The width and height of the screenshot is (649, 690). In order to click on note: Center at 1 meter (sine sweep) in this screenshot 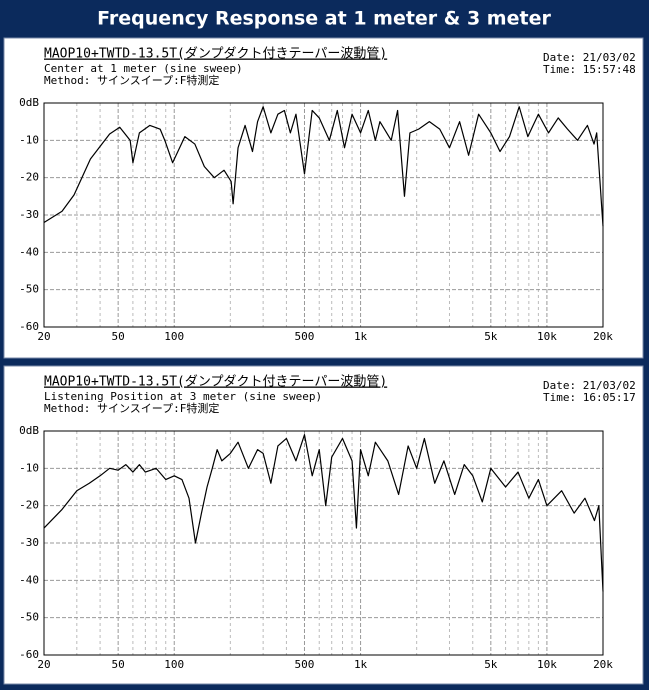, I will do `click(143, 68)`.